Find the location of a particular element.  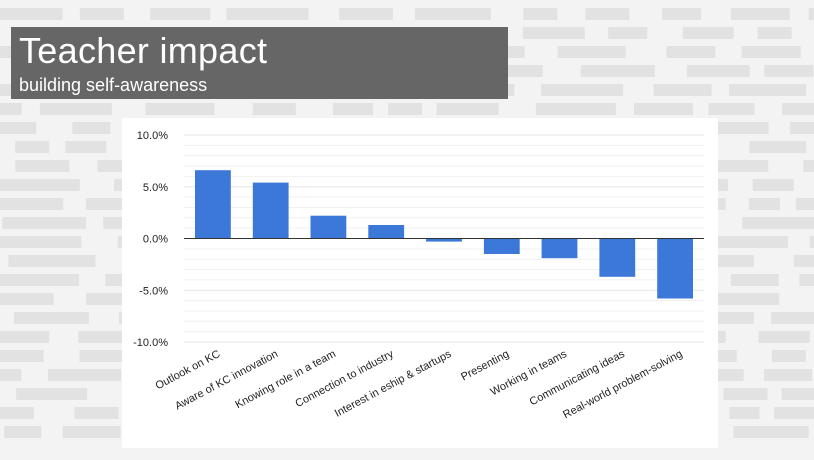

title-banner: Teacher impact building self-awareness is located at coordinates (259, 63).